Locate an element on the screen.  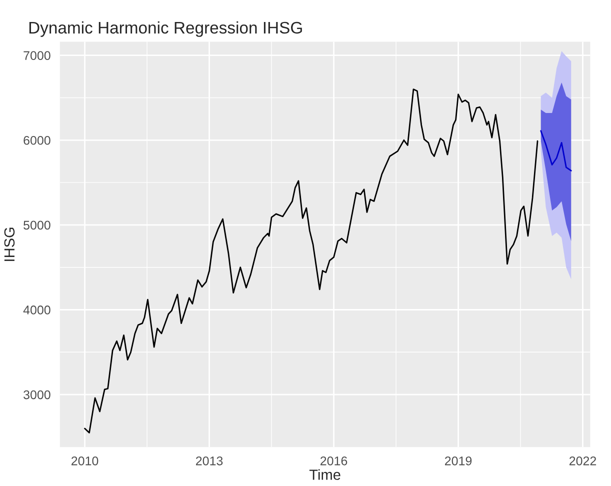
x-tick-label: 2010 is located at coordinates (85, 461).